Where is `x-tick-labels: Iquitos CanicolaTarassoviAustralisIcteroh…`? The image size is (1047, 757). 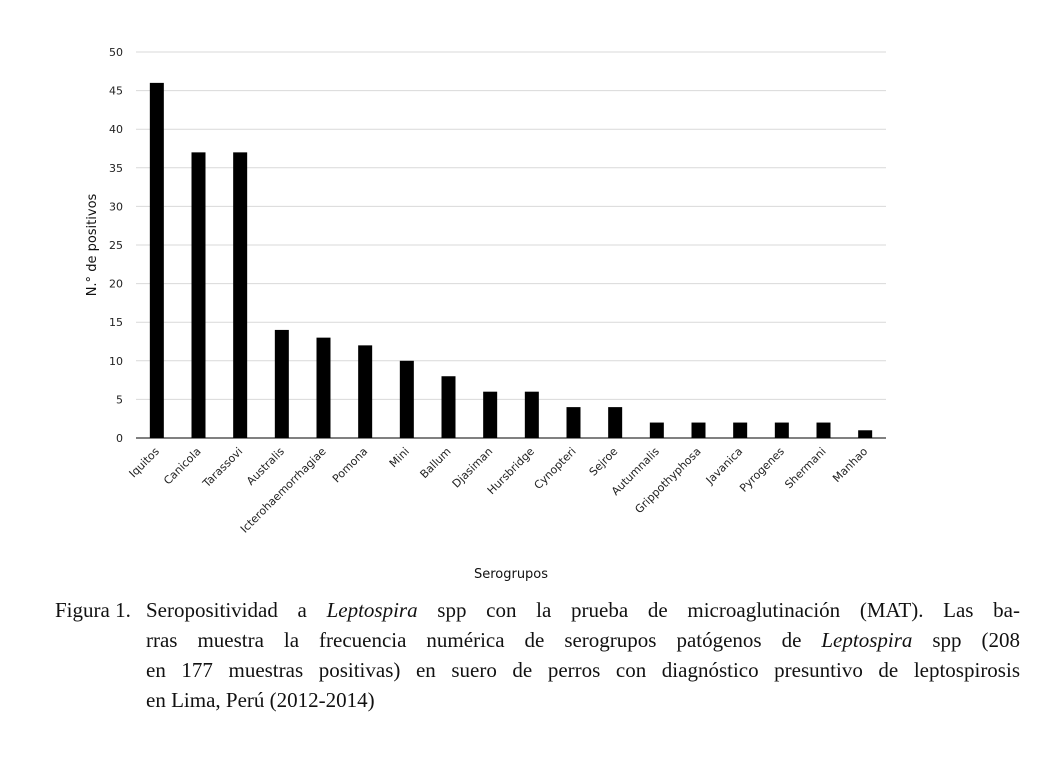 x-tick-labels: Iquitos CanicolaTarassoviAustralisIcteroh… is located at coordinates (499, 490).